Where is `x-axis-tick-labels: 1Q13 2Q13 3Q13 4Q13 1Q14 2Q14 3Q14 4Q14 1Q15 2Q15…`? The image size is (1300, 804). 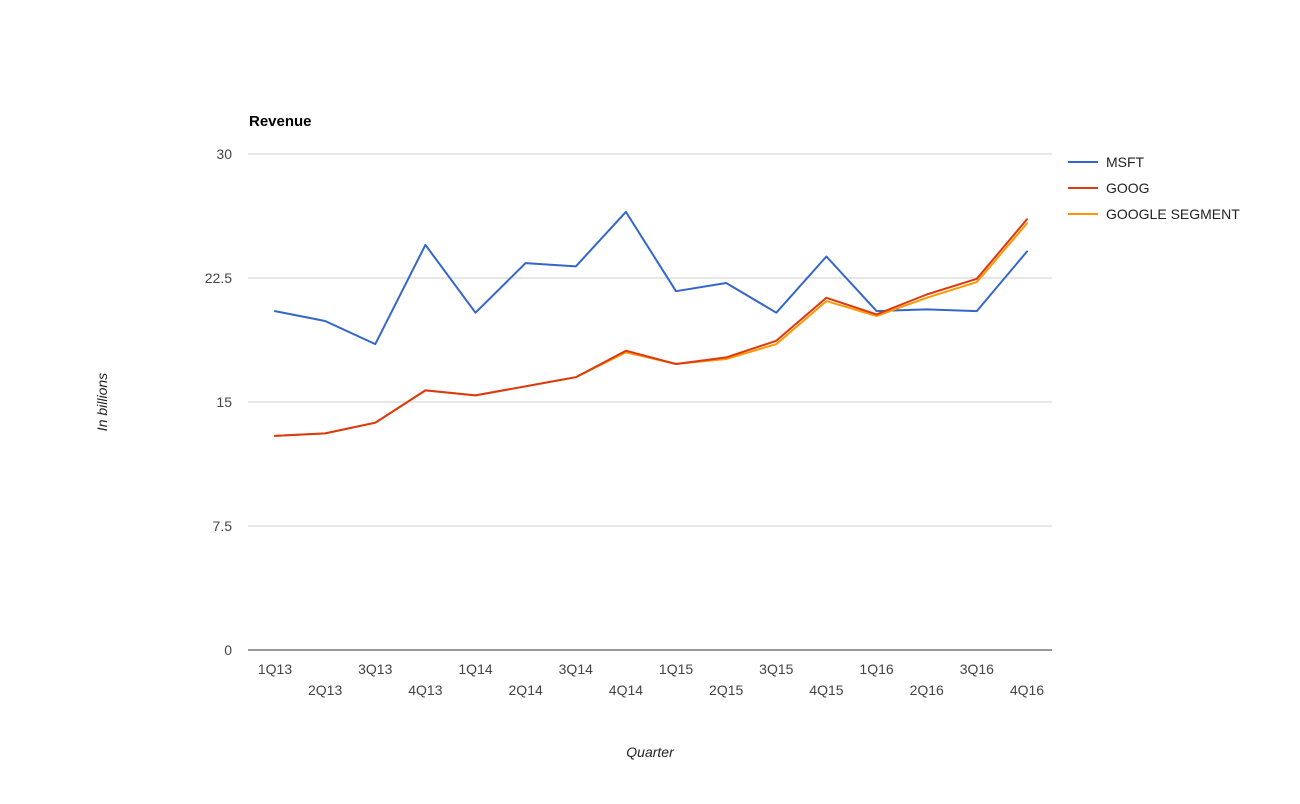
x-axis-tick-labels: 1Q13 2Q13 3Q13 4Q13 1Q14 2Q14 3Q14 4Q14 1Q15 2Q15… is located at coordinates (651, 679).